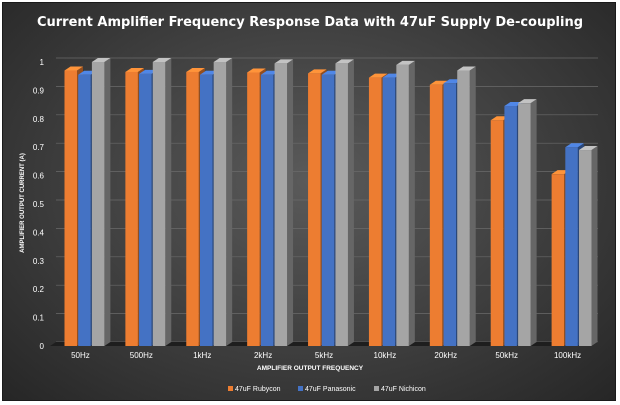 This screenshot has width=620, height=405. Describe the element at coordinates (202, 355) in the screenshot. I see `x-tick-label: 1kHz` at that location.